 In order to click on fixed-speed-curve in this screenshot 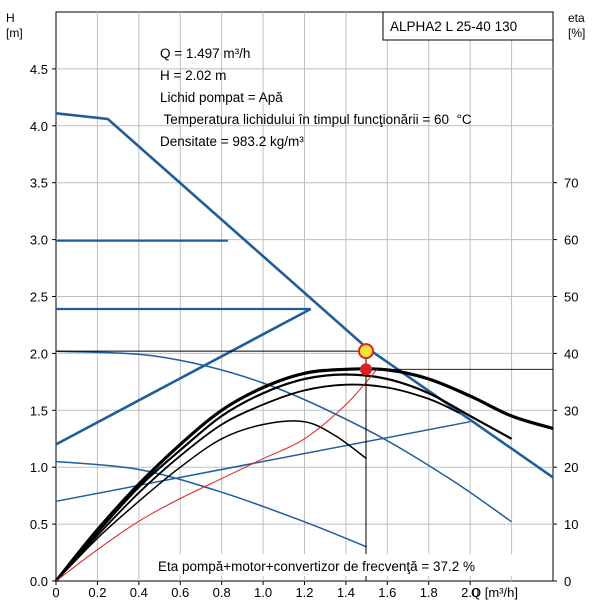, I will do `click(211, 504)`.